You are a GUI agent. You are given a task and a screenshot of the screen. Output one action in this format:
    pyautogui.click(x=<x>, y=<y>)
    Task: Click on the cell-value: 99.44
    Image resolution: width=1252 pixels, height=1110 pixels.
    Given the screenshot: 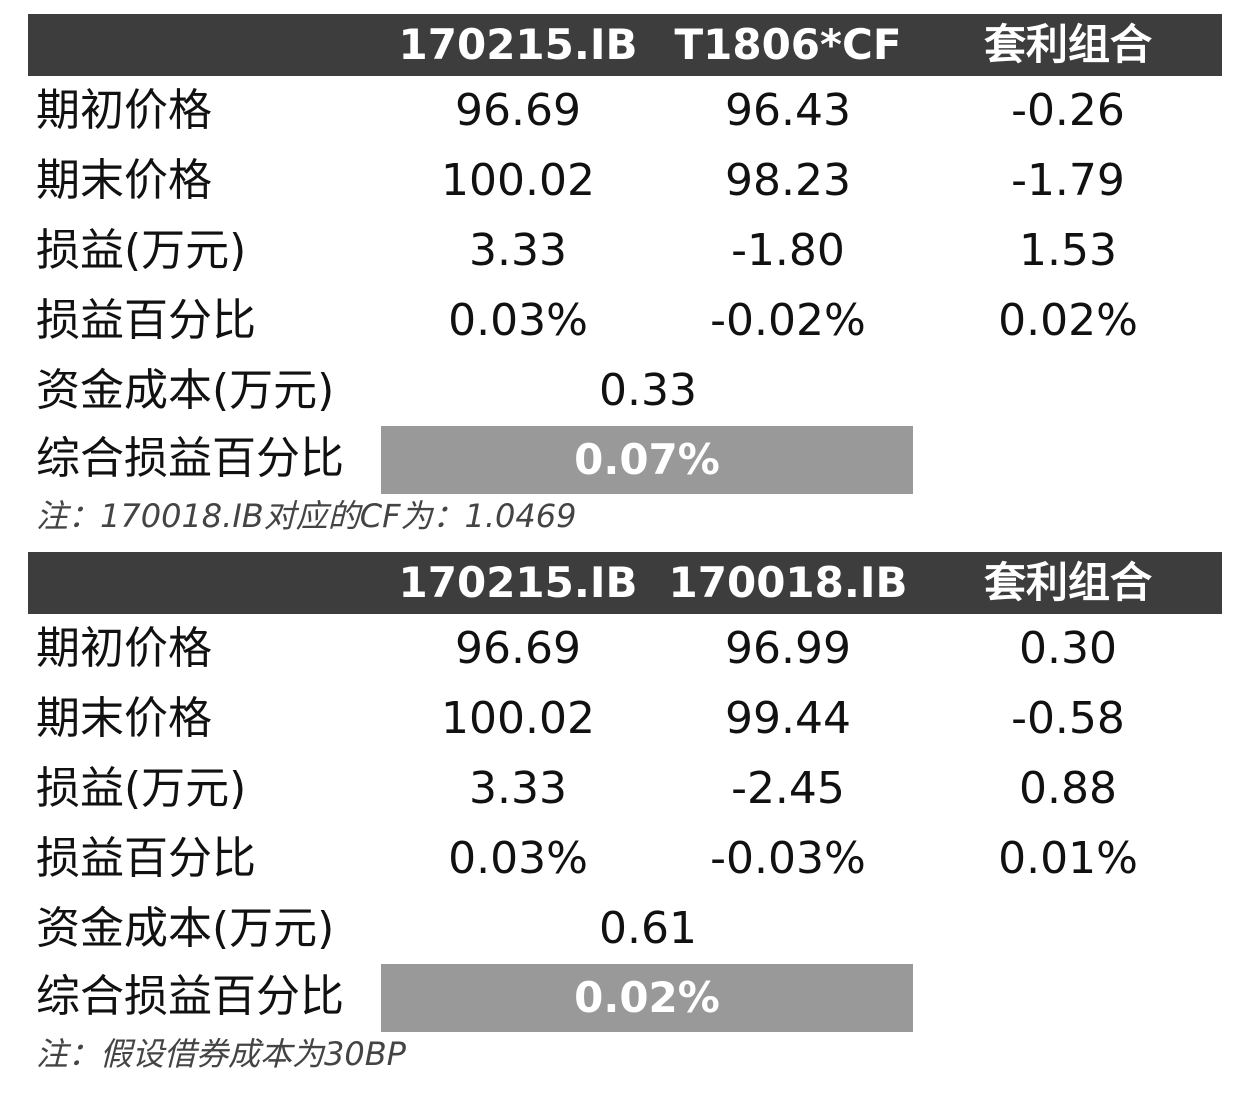 What is the action you would take?
    pyautogui.click(x=788, y=718)
    